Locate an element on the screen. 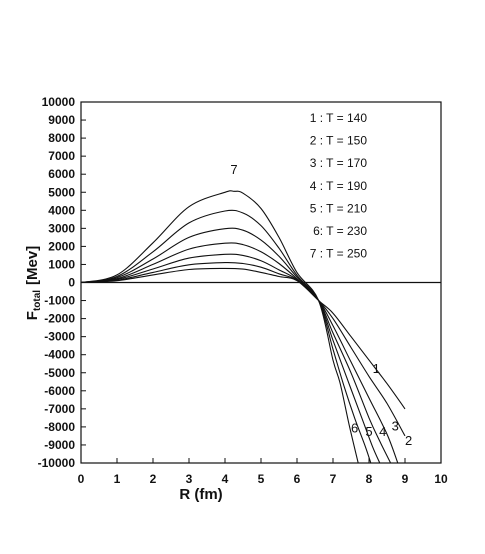  legend-entry: 4 : T = 190 is located at coordinates (339, 186).